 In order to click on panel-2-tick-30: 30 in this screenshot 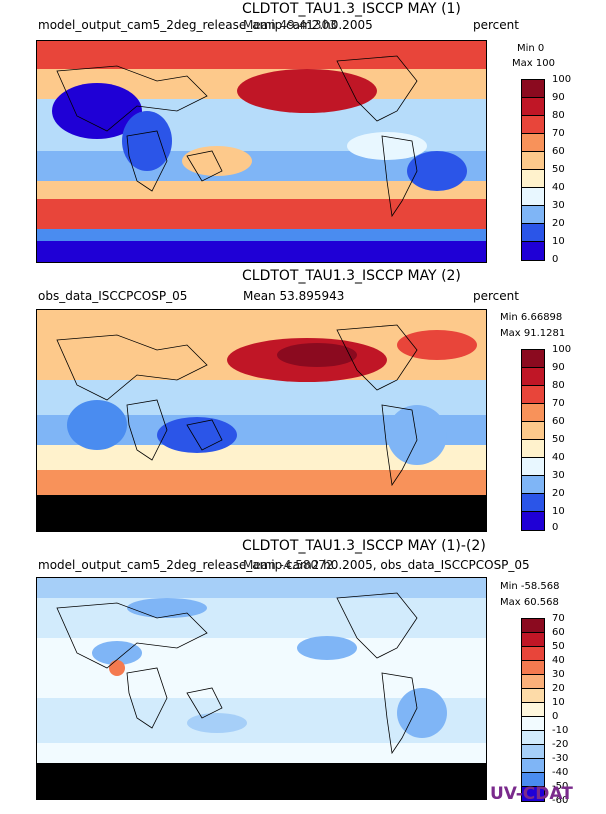, I will do `click(558, 475)`.